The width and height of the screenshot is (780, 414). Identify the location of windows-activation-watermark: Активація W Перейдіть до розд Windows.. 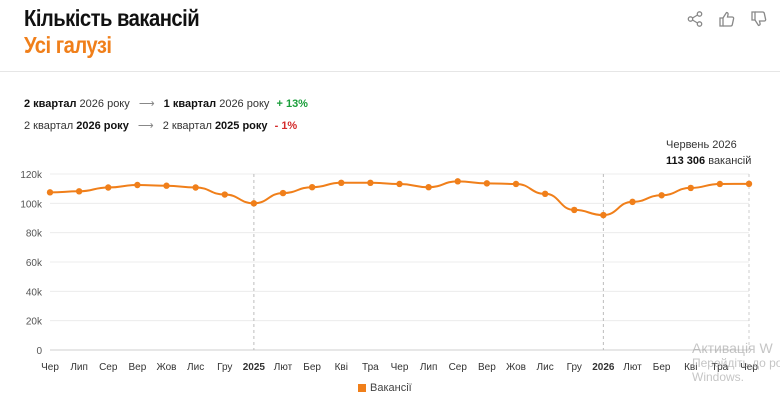
(736, 362).